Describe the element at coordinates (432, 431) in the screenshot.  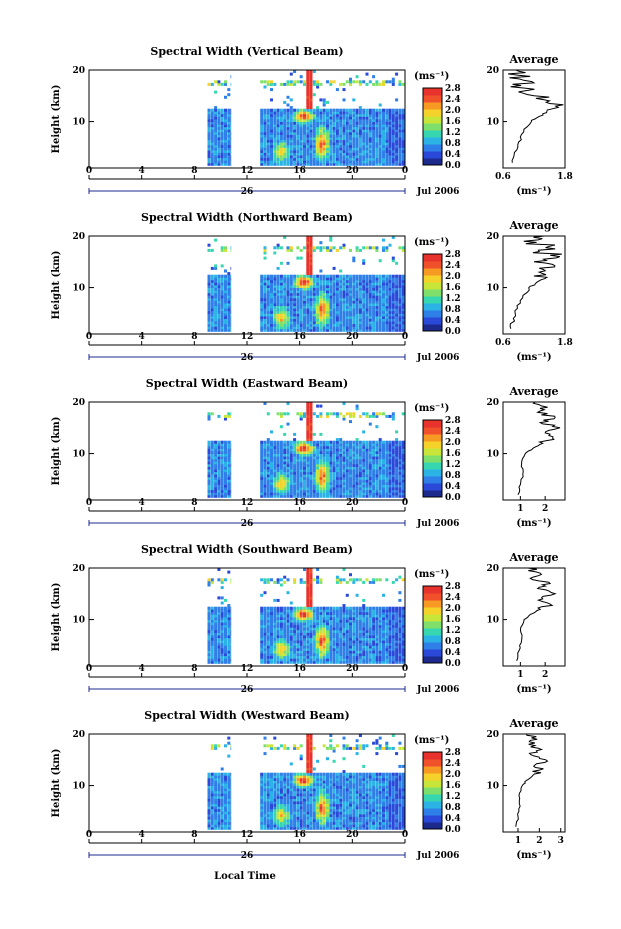
I see `colorbar-segment` at that location.